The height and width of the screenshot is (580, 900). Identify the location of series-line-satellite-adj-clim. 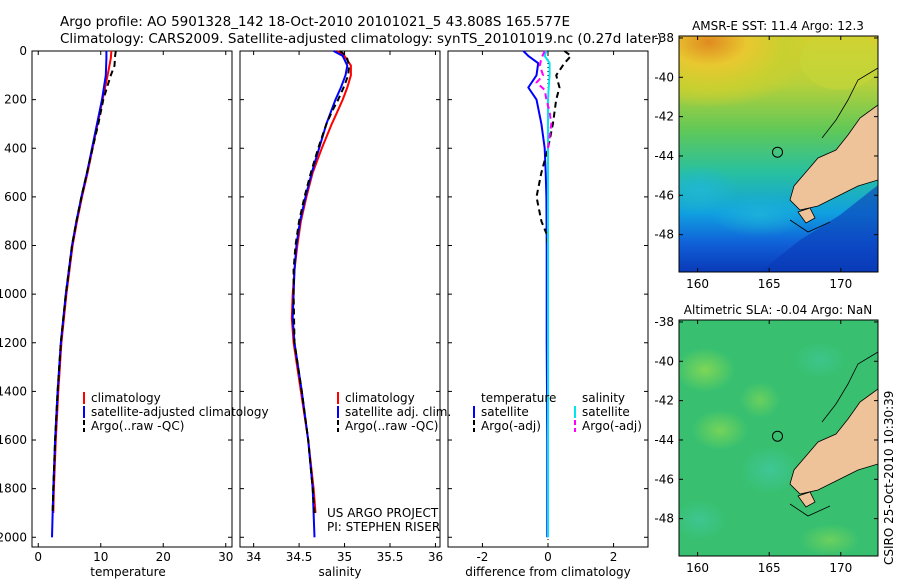
(320, 294).